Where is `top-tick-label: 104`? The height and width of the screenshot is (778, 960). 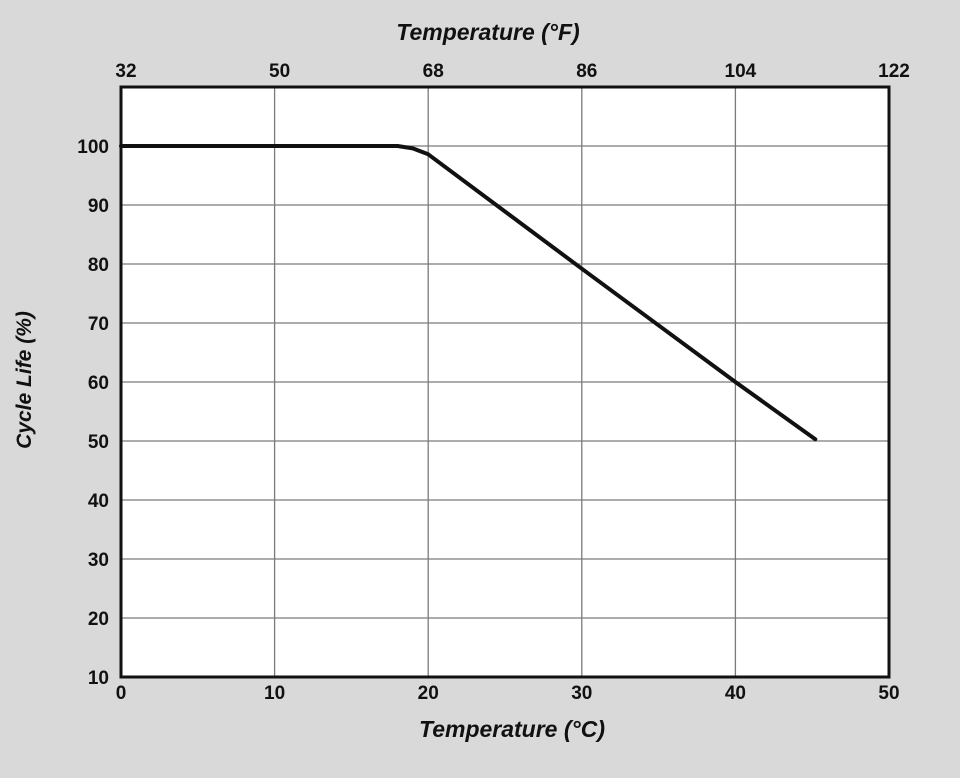
top-tick-label: 104 is located at coordinates (741, 71).